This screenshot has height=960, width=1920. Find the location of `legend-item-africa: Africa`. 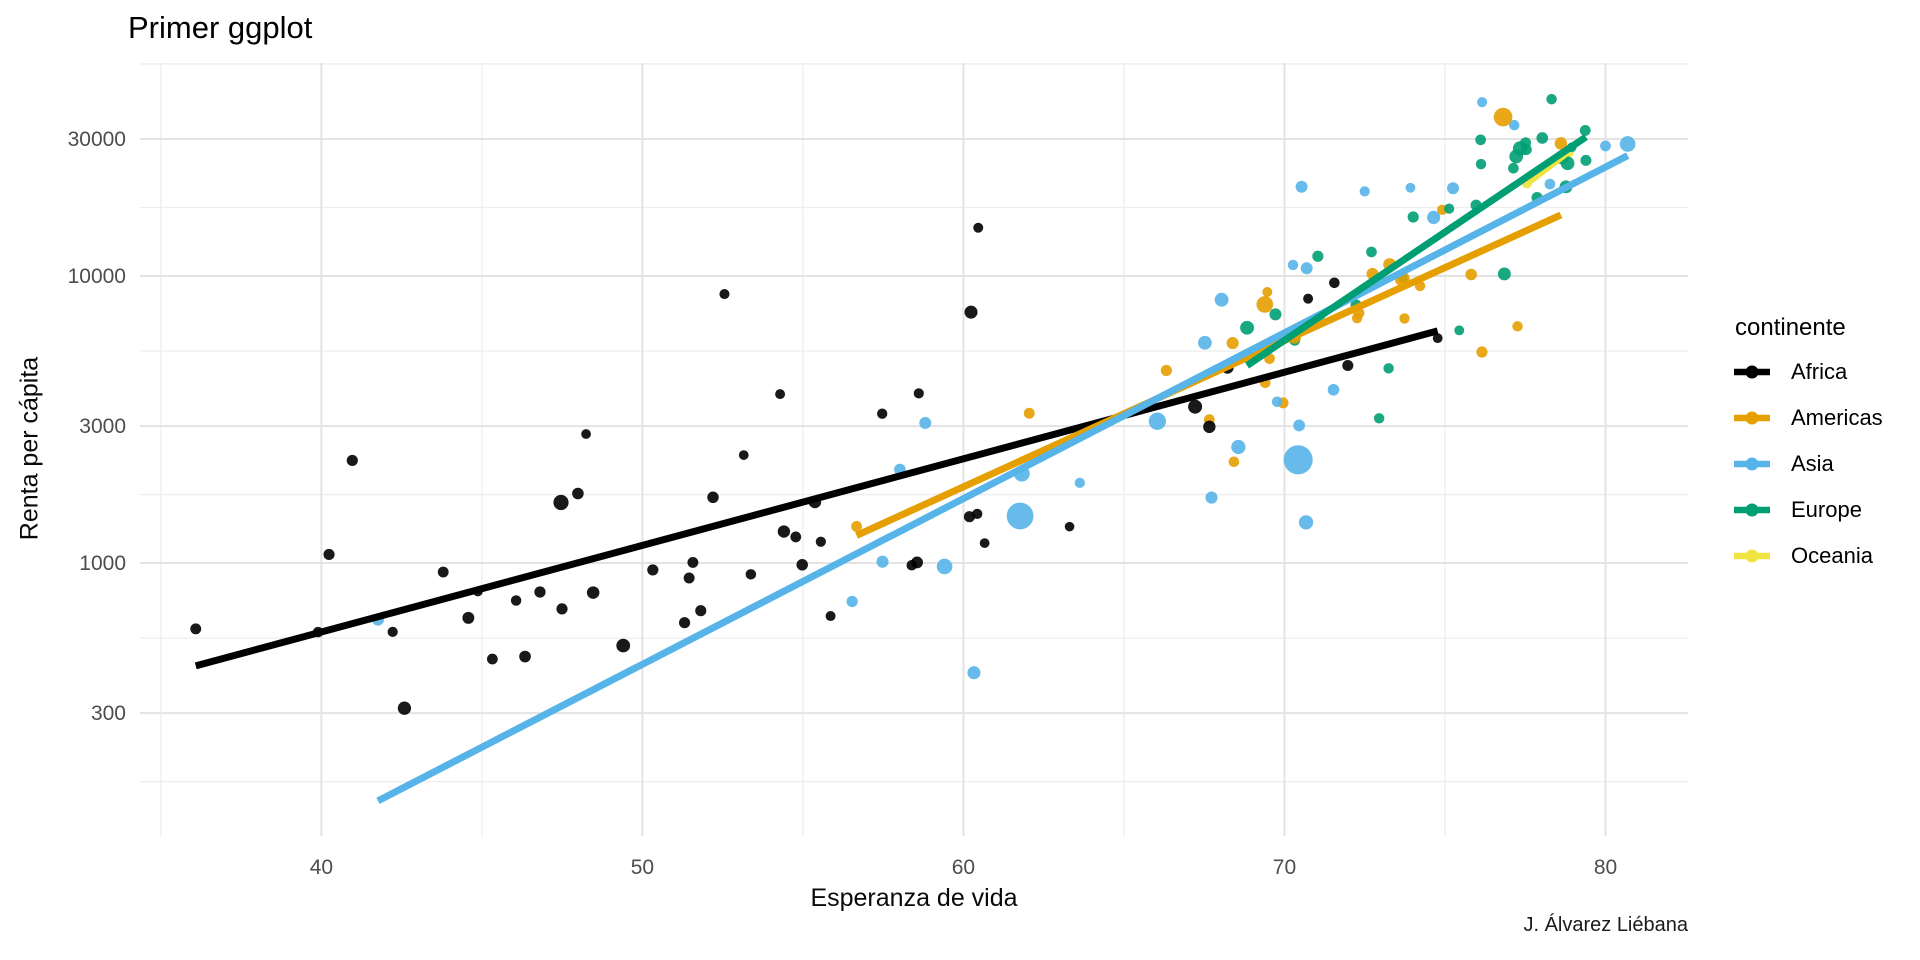

legend-item-africa: Africa is located at coordinates (1808, 372).